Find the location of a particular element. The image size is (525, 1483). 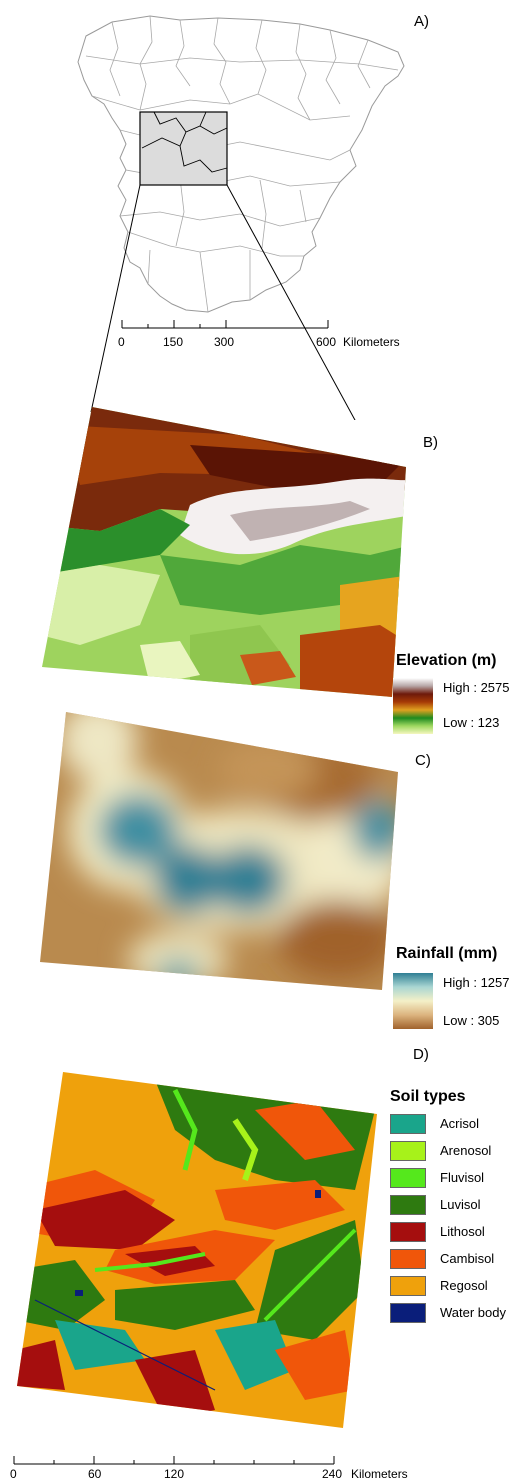

soil-legend-item: Arenosol is located at coordinates (455, 1152).